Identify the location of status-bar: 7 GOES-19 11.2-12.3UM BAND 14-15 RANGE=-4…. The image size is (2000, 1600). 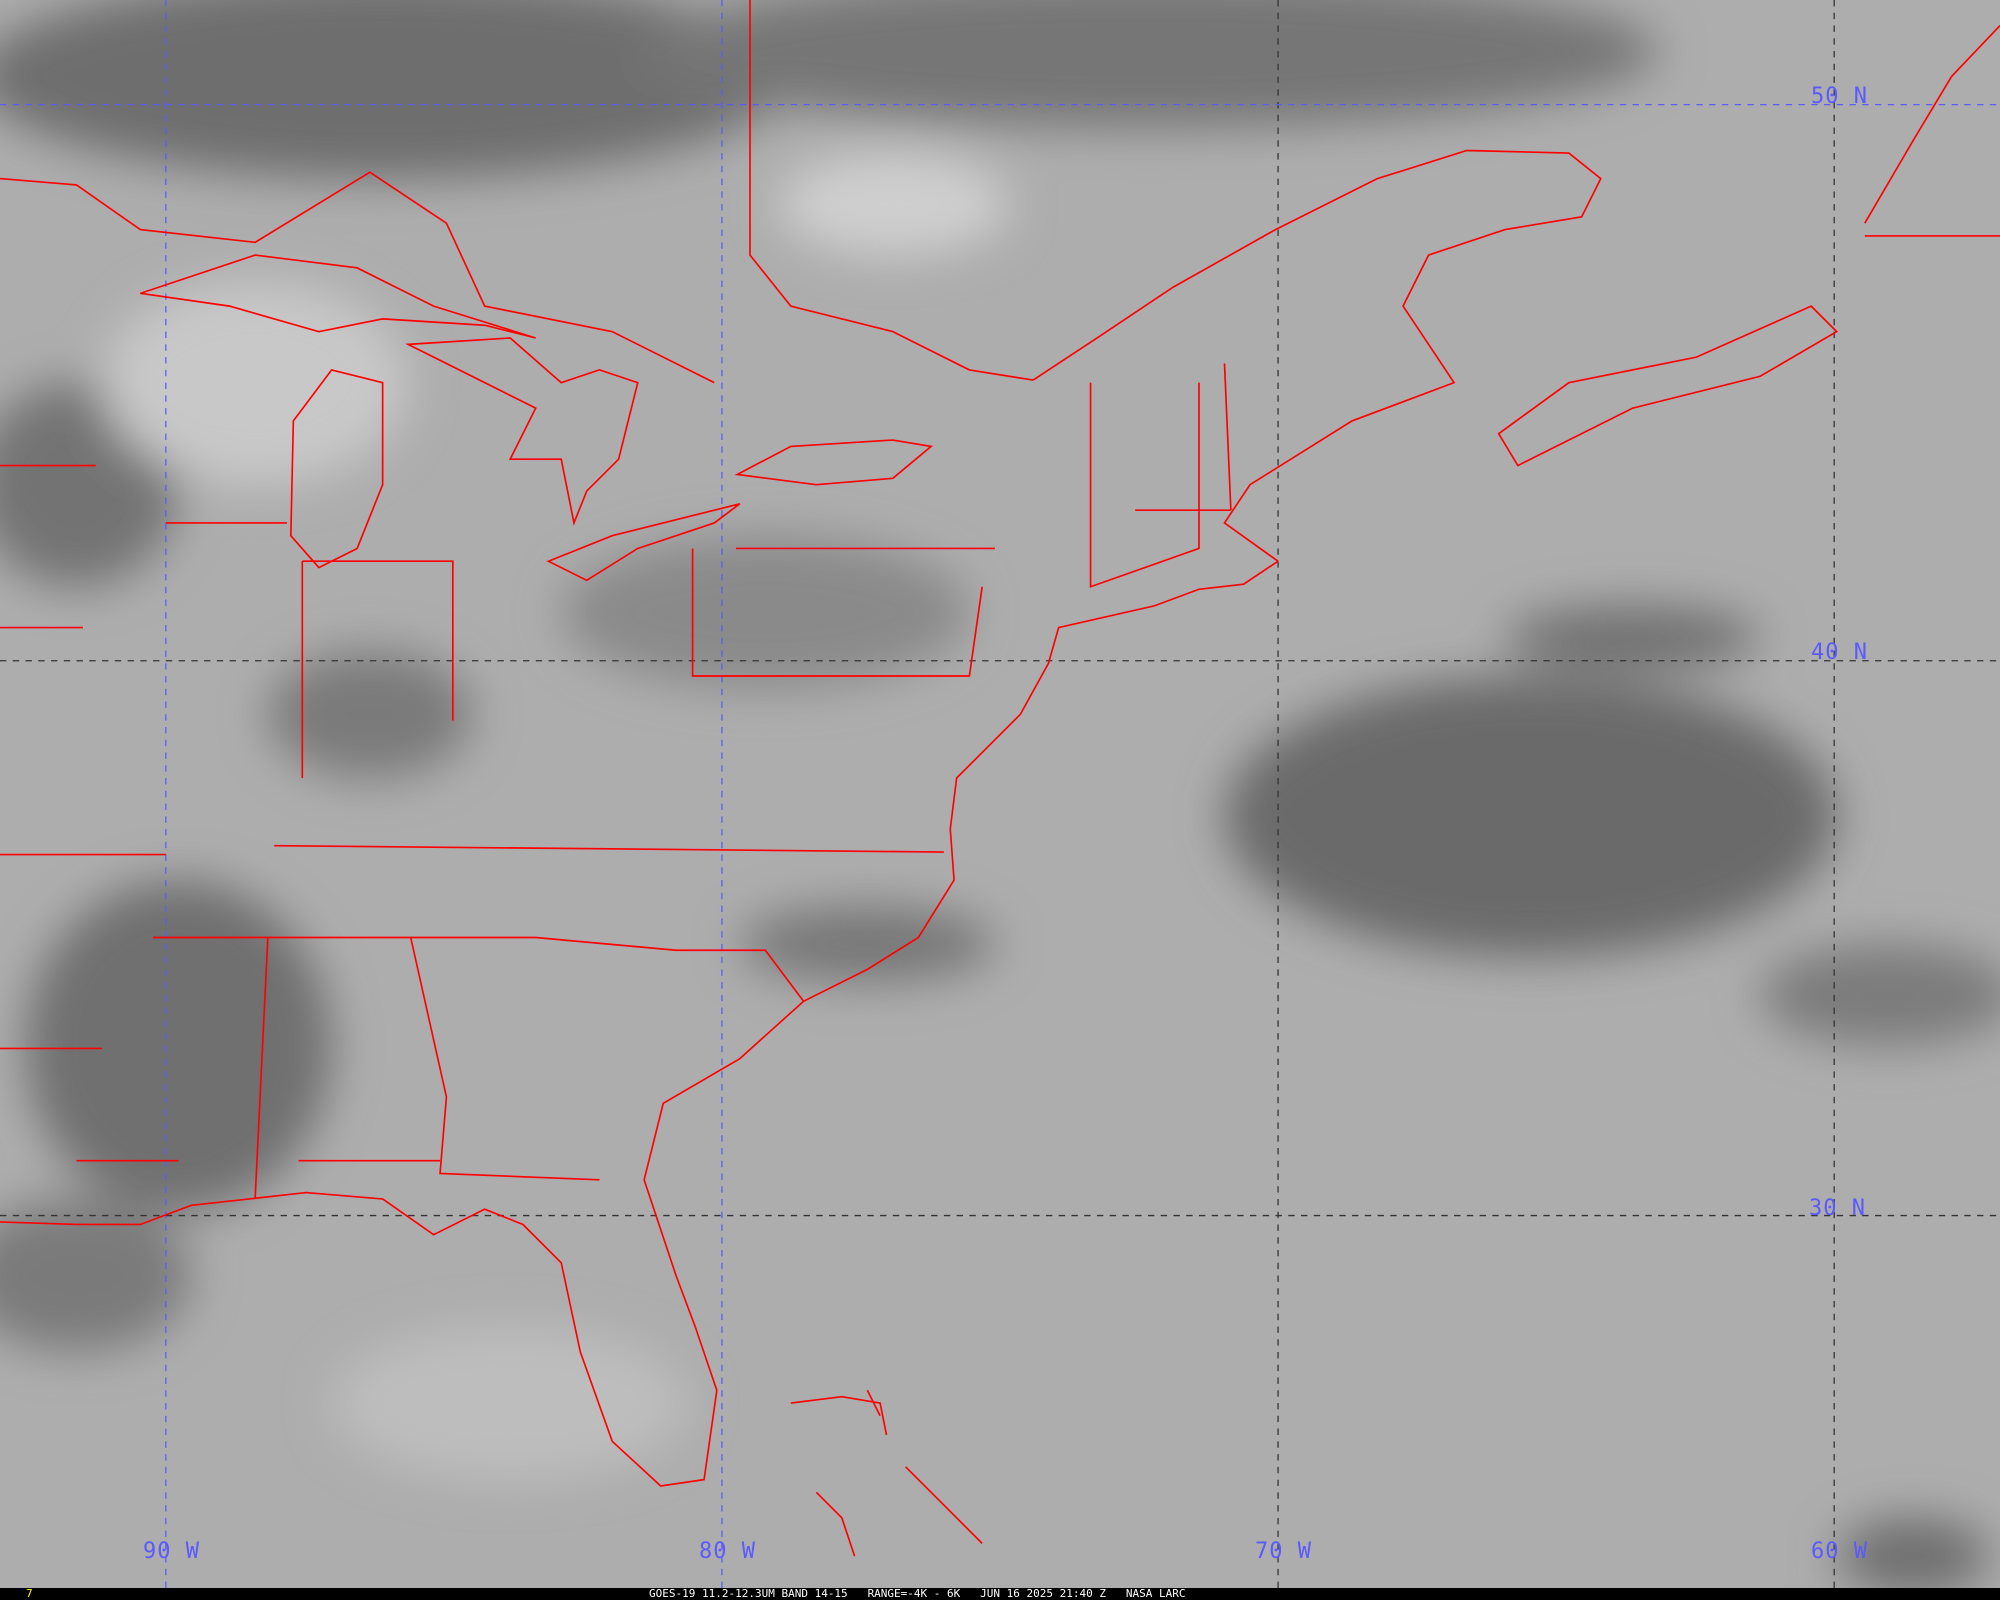
(1000, 1594).